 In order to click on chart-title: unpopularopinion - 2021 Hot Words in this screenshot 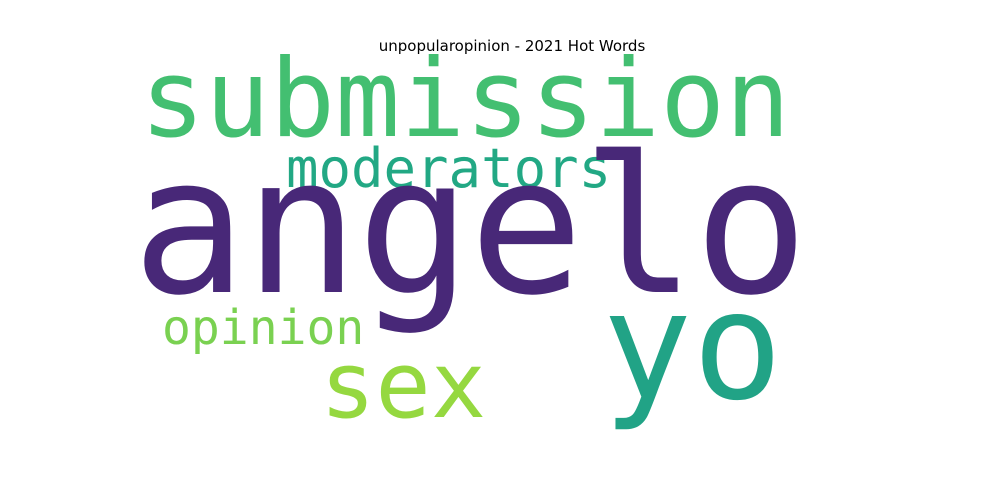, I will do `click(512, 46)`.